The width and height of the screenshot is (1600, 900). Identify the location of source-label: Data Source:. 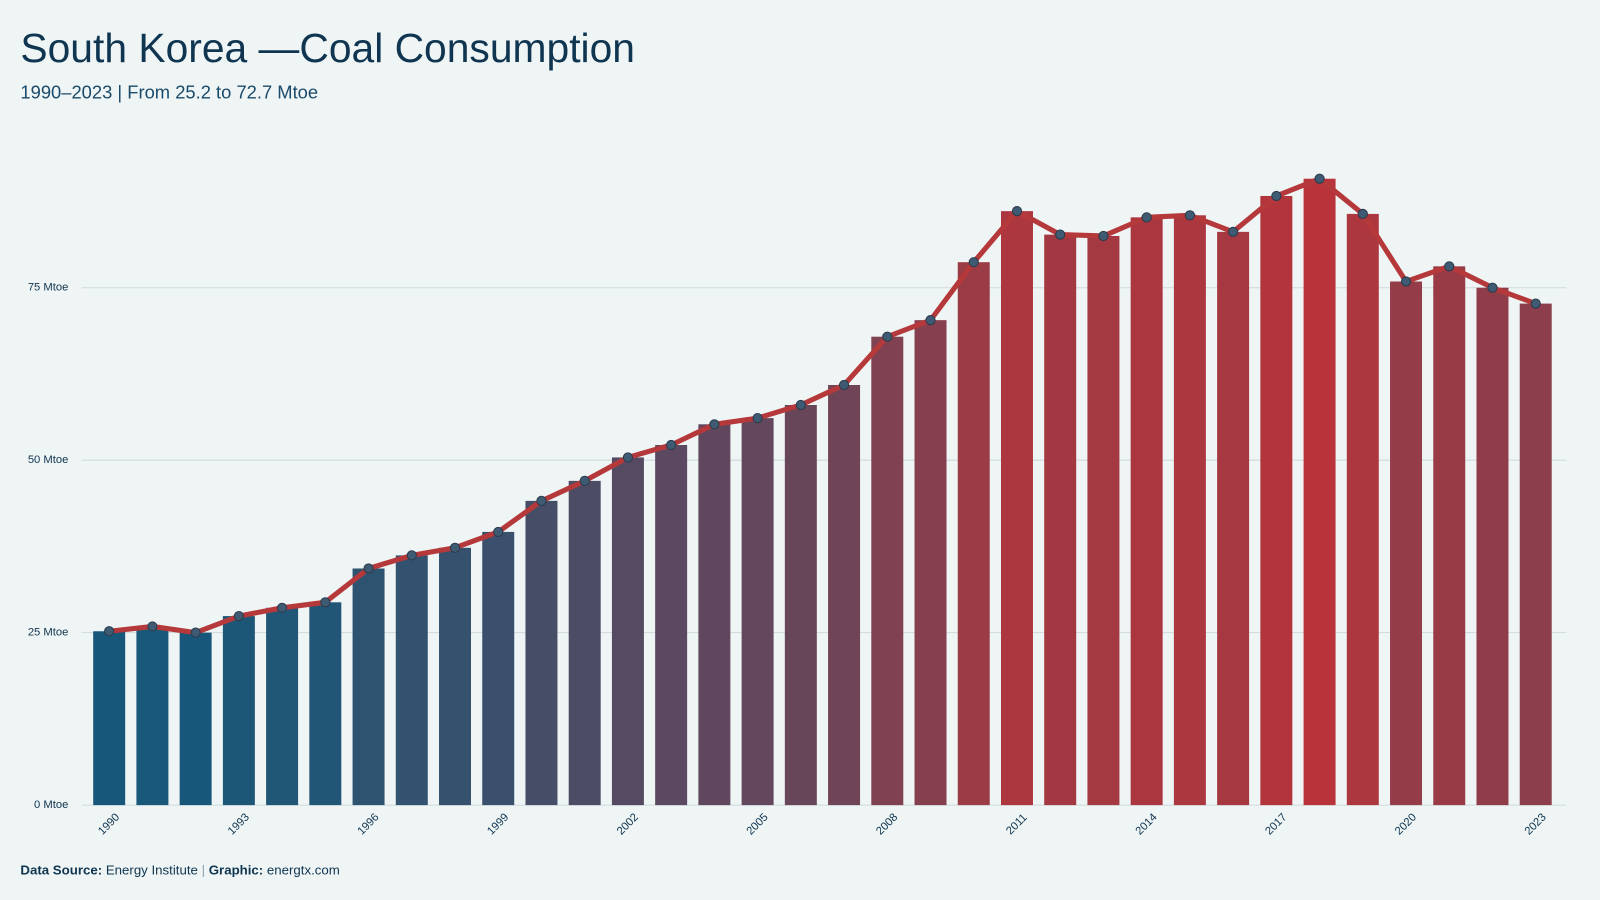
(61, 869).